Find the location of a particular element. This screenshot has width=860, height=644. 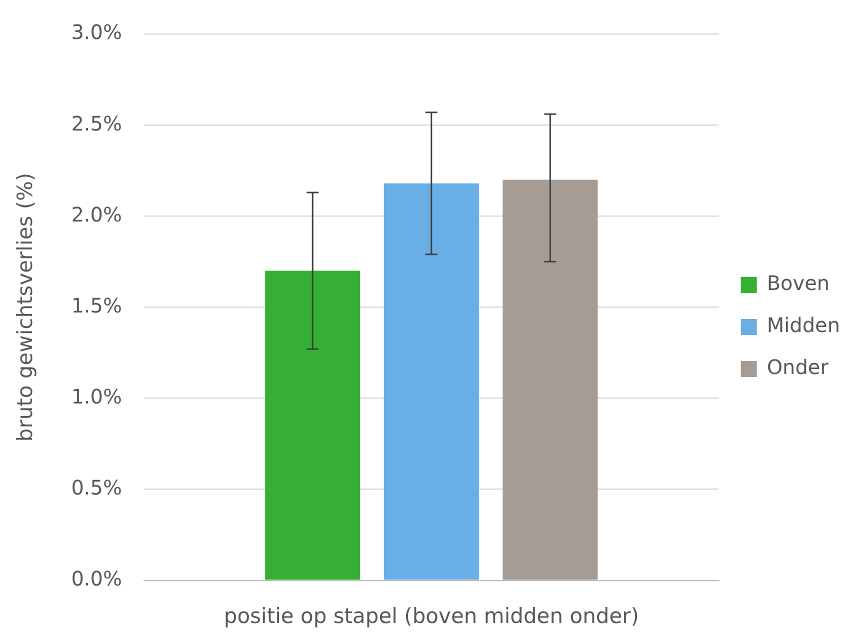

y-tick-label: 1.5% is located at coordinates (96, 305).